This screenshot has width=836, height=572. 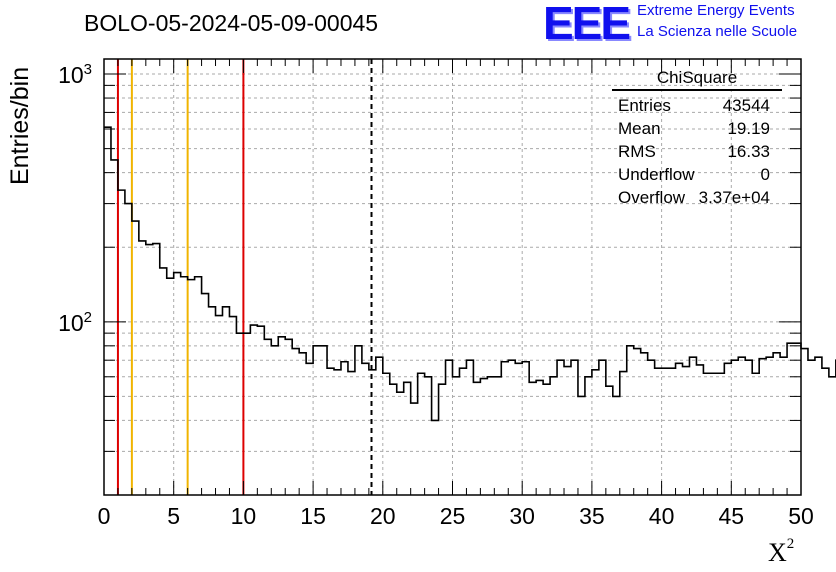 I want to click on stats-row-overflow: Overflow 3.37e+04, so click(x=695, y=197).